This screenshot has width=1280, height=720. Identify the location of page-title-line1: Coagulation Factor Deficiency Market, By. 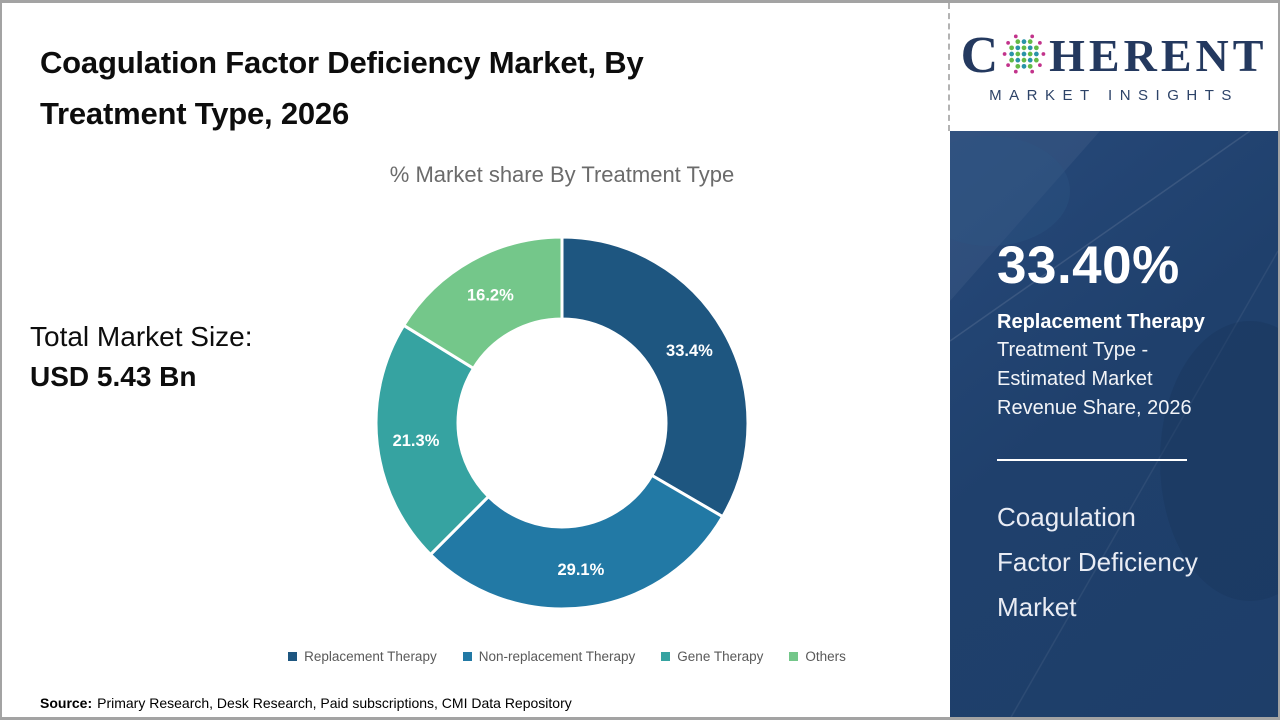
(342, 62).